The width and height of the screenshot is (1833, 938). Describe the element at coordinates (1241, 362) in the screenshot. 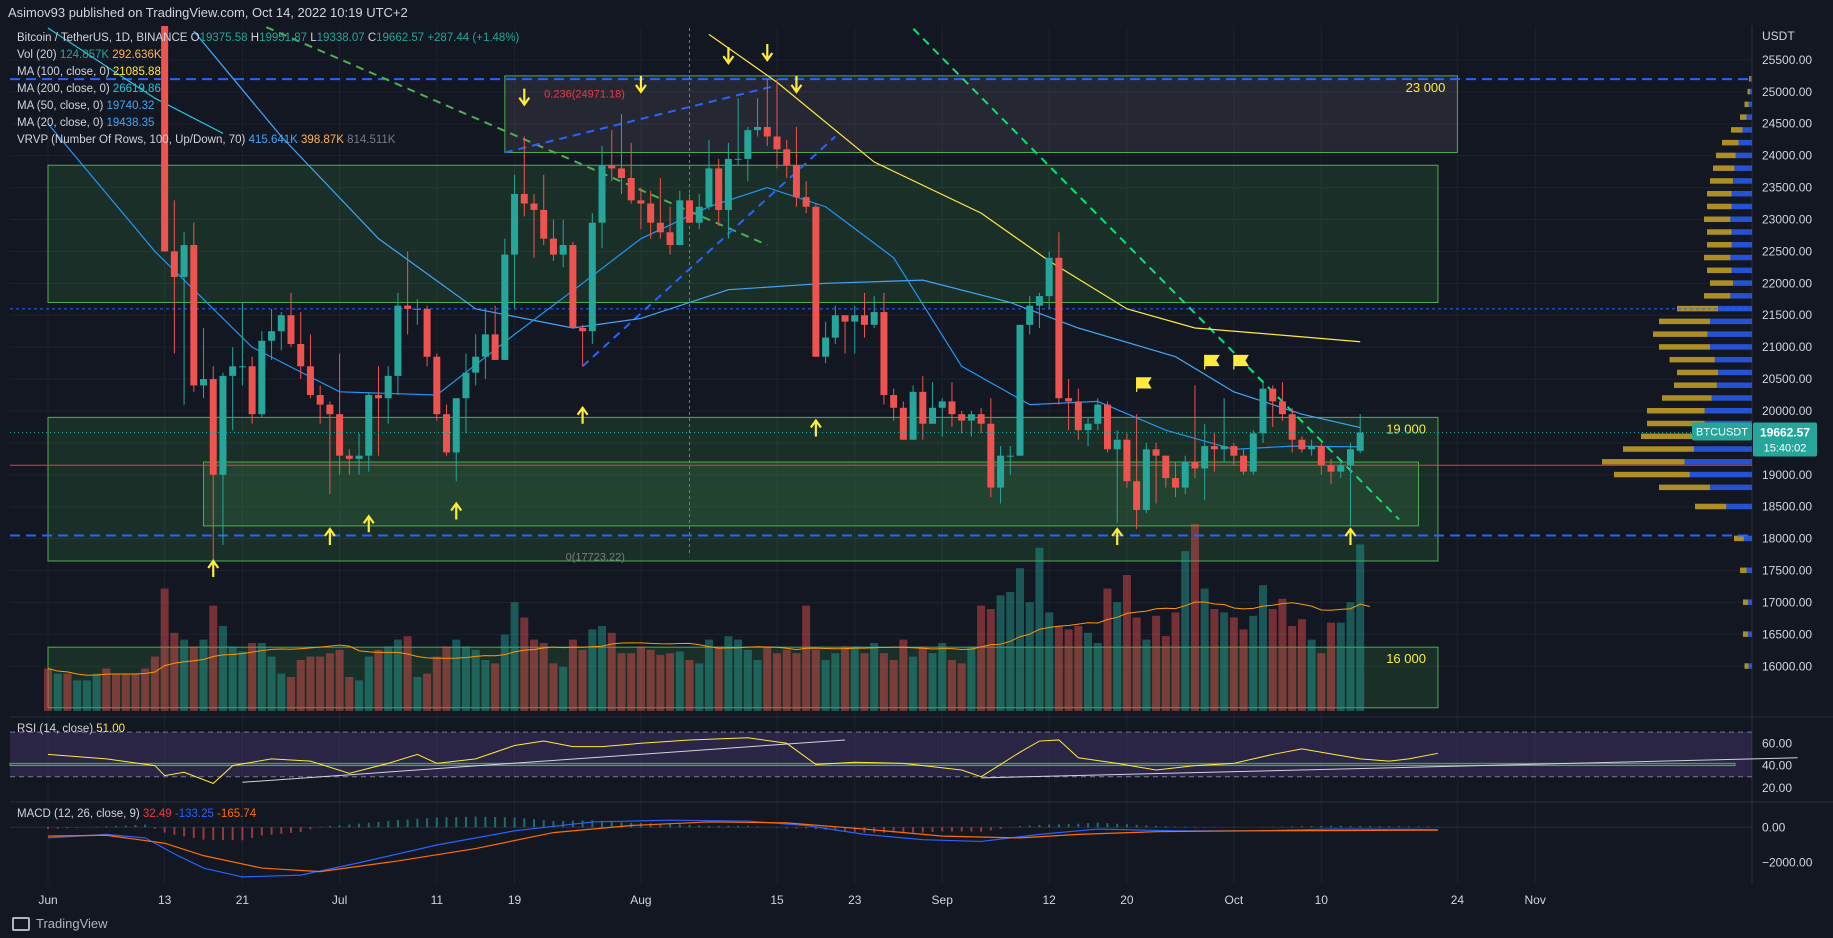

I see `flag-icon` at that location.